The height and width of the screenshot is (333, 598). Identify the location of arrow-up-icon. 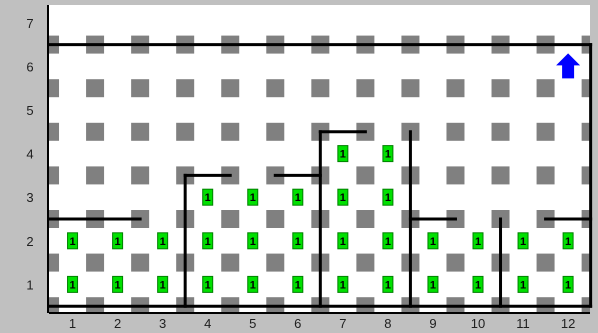
(568, 66).